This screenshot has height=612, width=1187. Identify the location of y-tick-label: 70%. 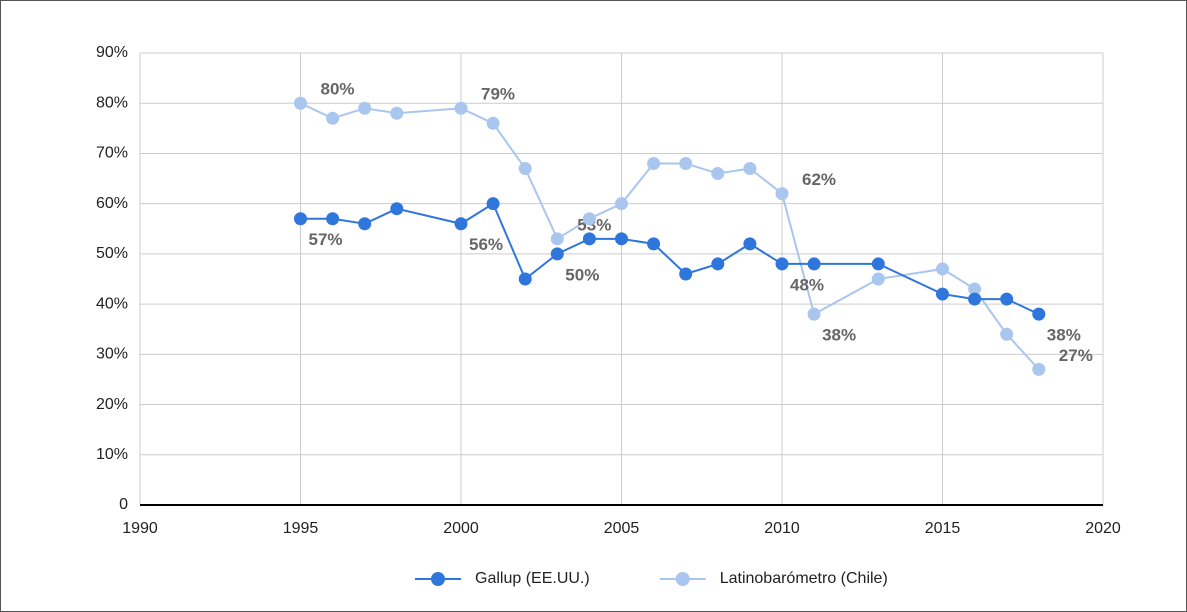
(112, 153).